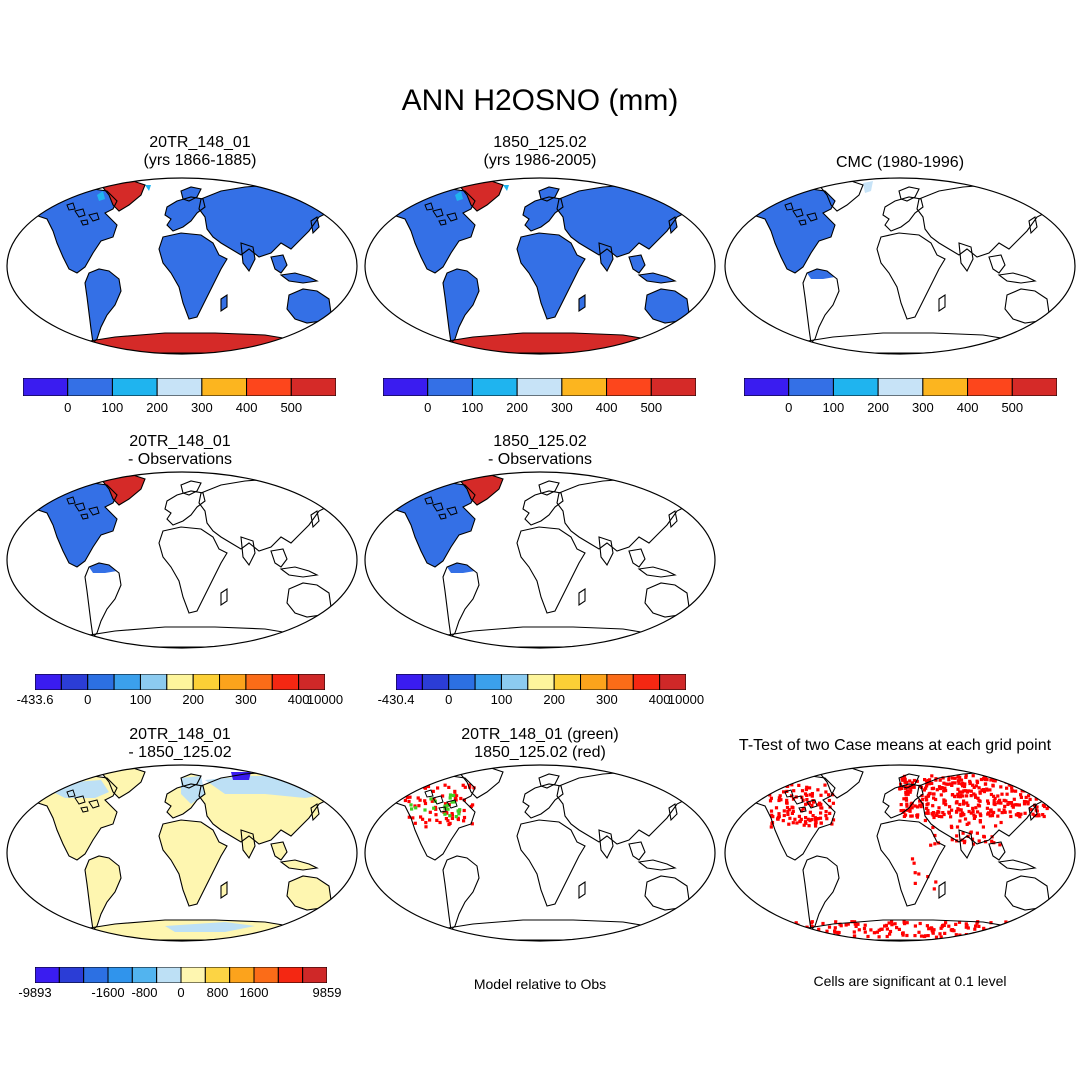 This screenshot has height=1080, width=1080. What do you see at coordinates (540, 984) in the screenshot?
I see `note-model-relative: Model relative to Obs` at bounding box center [540, 984].